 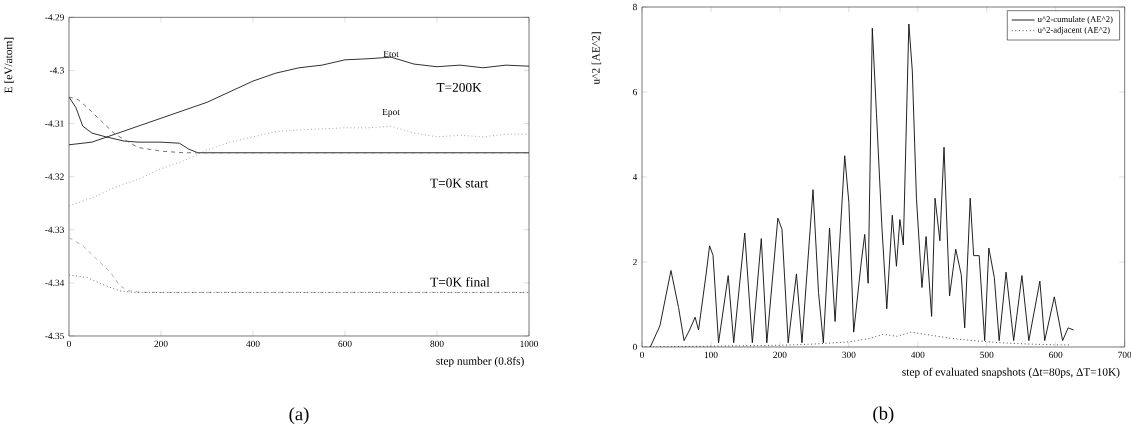 I want to click on legend-label: u^2-adjacent (AE^2), so click(x=1073, y=30).